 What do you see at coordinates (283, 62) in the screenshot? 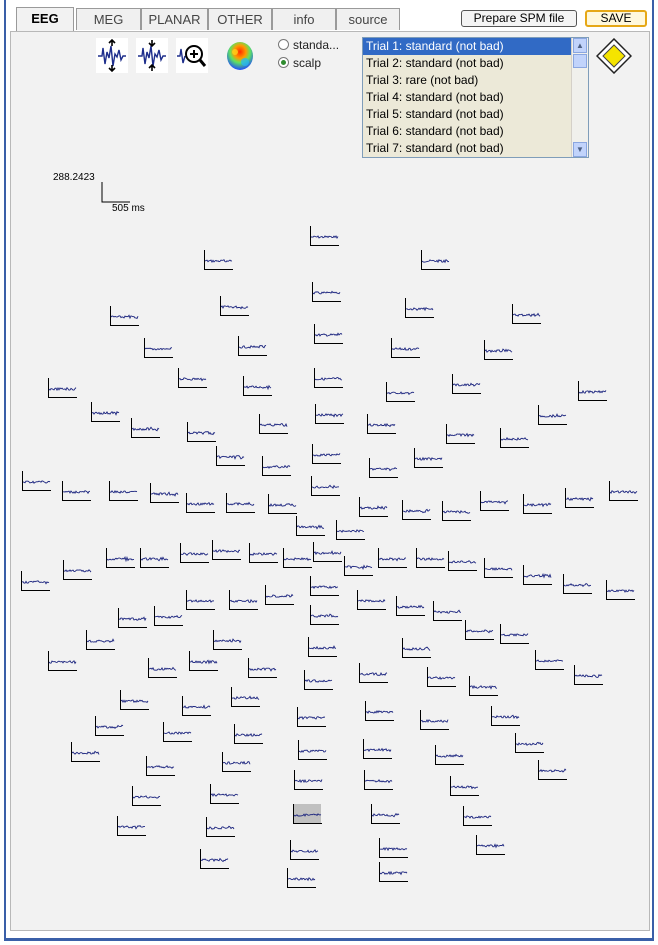
I see `radio-scalp-dot` at bounding box center [283, 62].